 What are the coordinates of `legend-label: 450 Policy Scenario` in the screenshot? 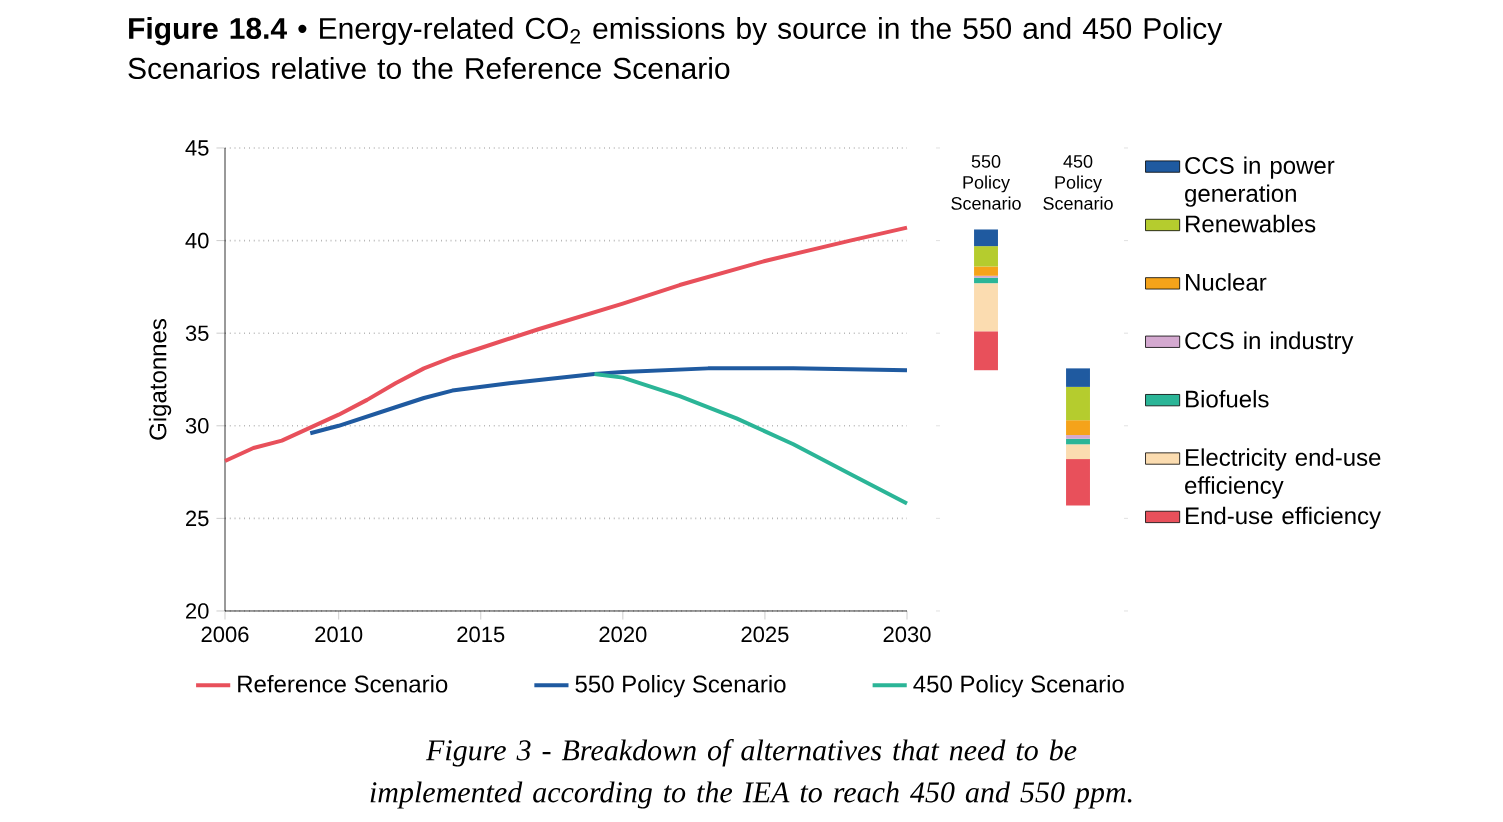 It's located at (1018, 686).